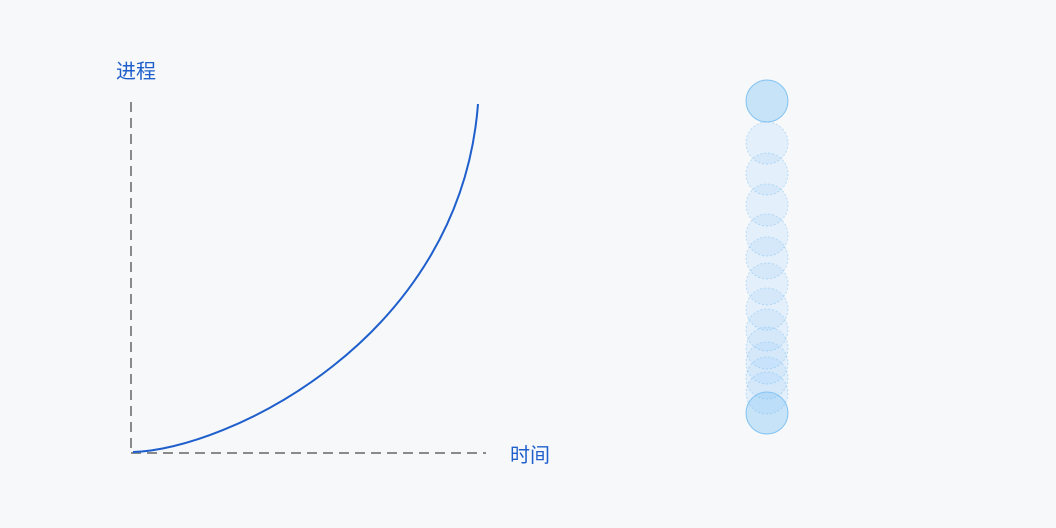 The height and width of the screenshot is (528, 1056). I want to click on y-axis-label: 进程, so click(136, 71).